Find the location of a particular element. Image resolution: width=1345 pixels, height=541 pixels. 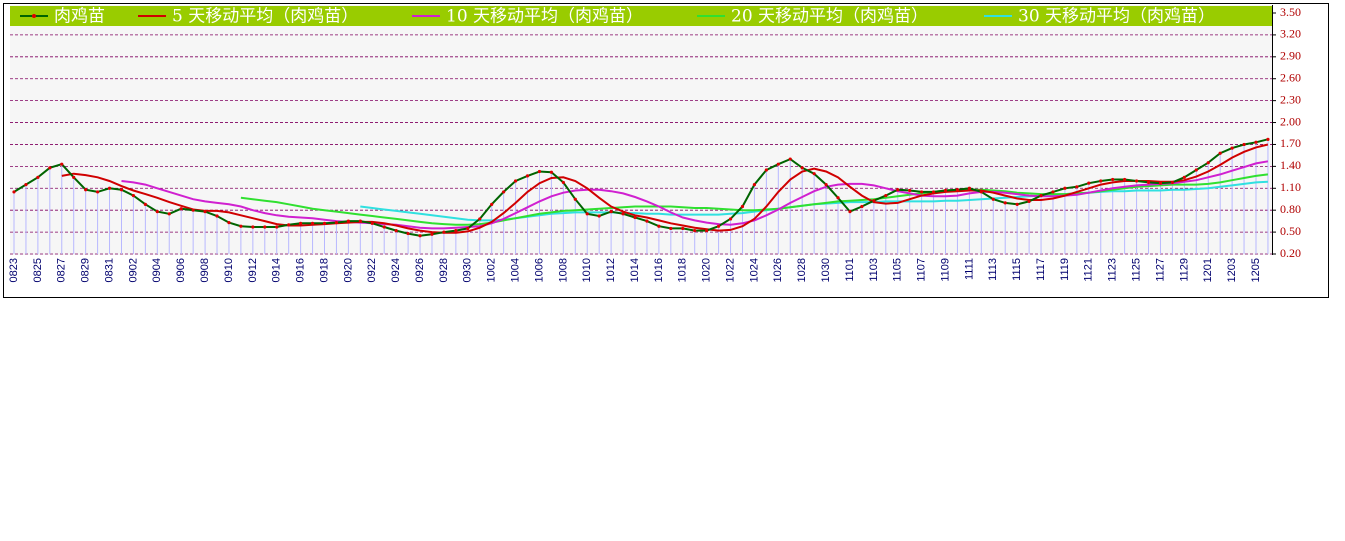

x-tick-label: 0928 is located at coordinates (444, 270).